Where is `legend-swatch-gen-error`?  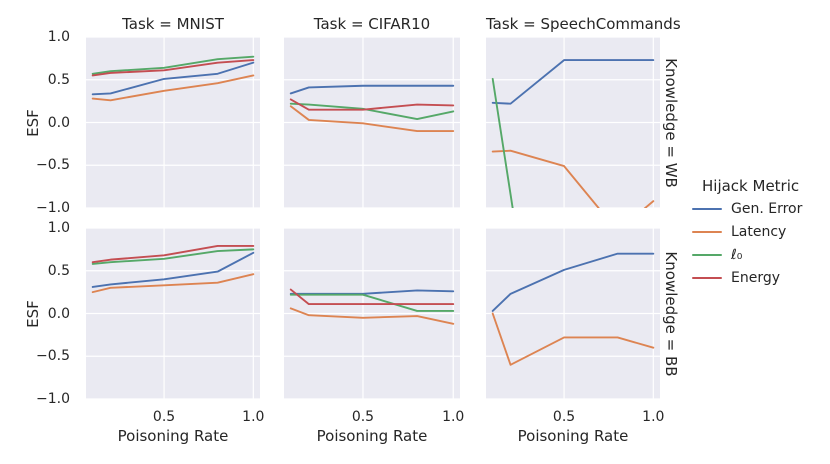
legend-swatch-gen-error is located at coordinates (707, 209).